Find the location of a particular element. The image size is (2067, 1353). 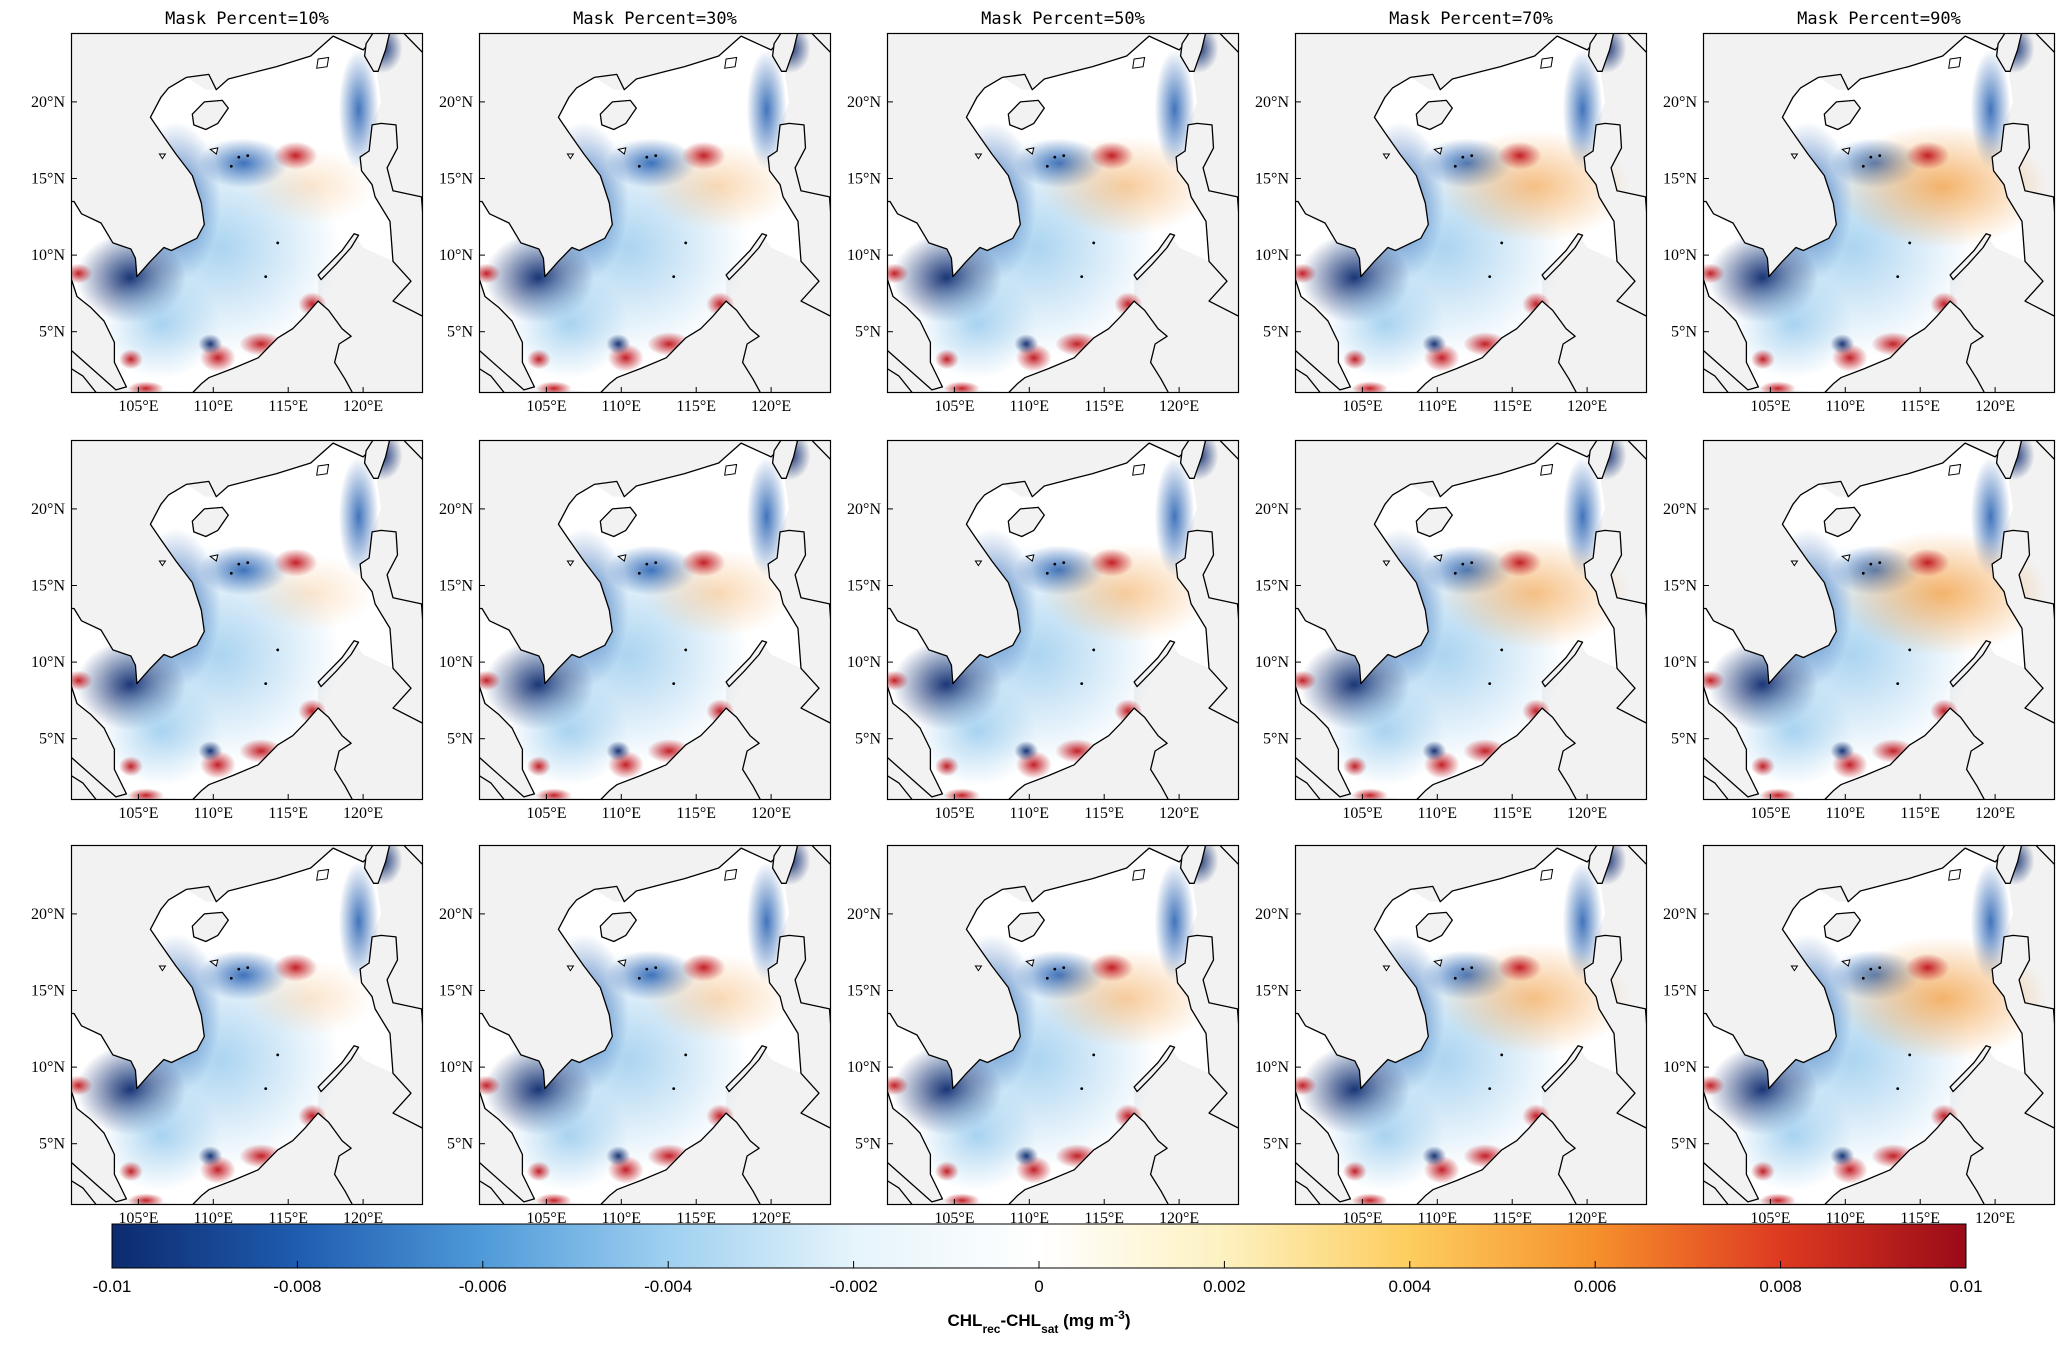

colorbar-tick-label: -0.008 is located at coordinates (297, 1286).